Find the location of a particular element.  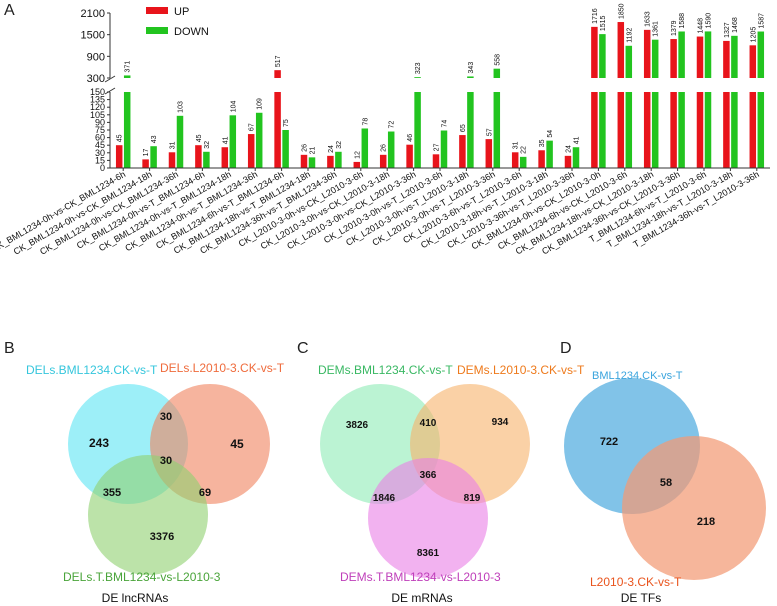

venn-b-set-c-circle is located at coordinates (148, 515).